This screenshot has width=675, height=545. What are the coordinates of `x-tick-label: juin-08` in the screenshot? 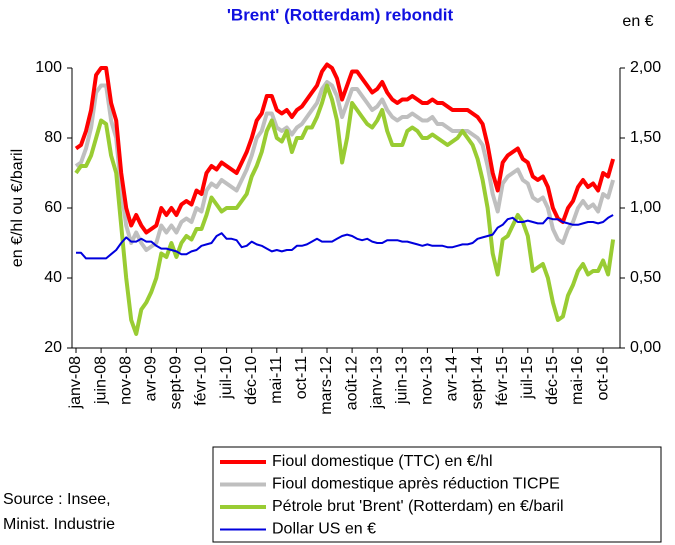 It's located at (100, 380).